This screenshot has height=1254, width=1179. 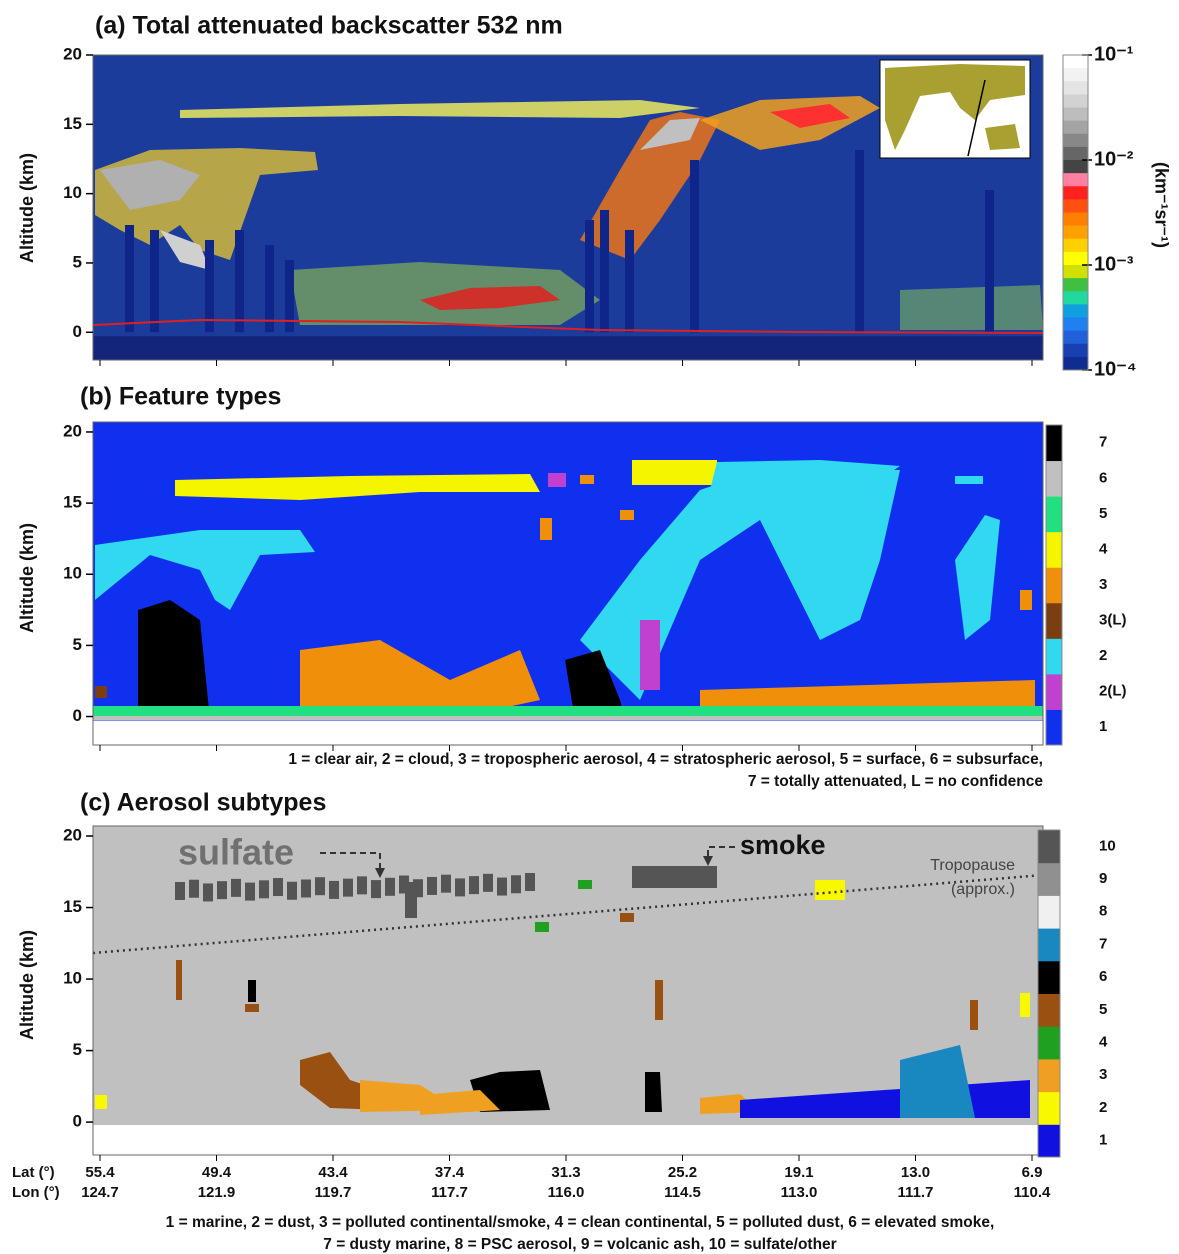 I want to click on colorbar-label: (km⁻¹sr⁻¹), so click(x=1161, y=205).